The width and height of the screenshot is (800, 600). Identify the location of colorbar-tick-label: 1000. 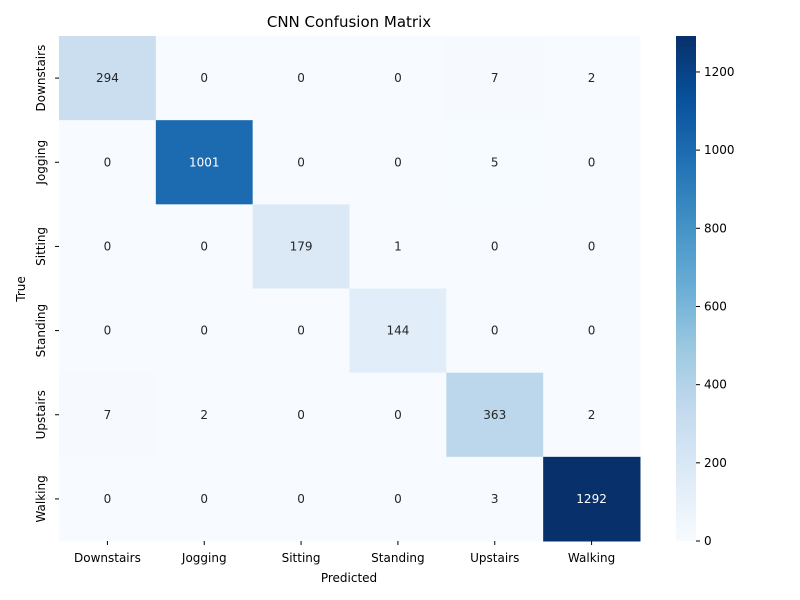
(719, 150).